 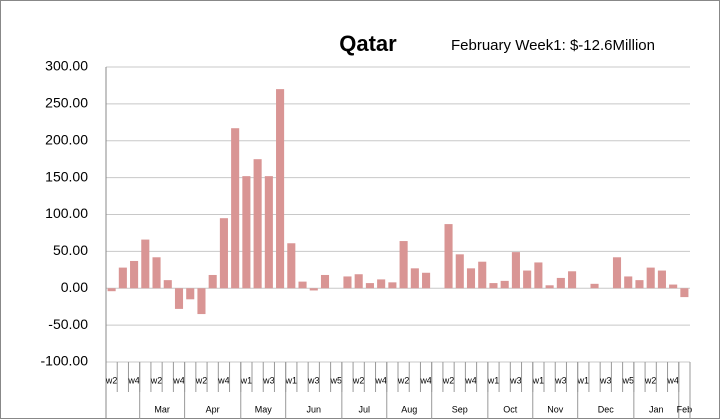 I want to click on y-tick-label: 250.00, so click(x=66, y=103).